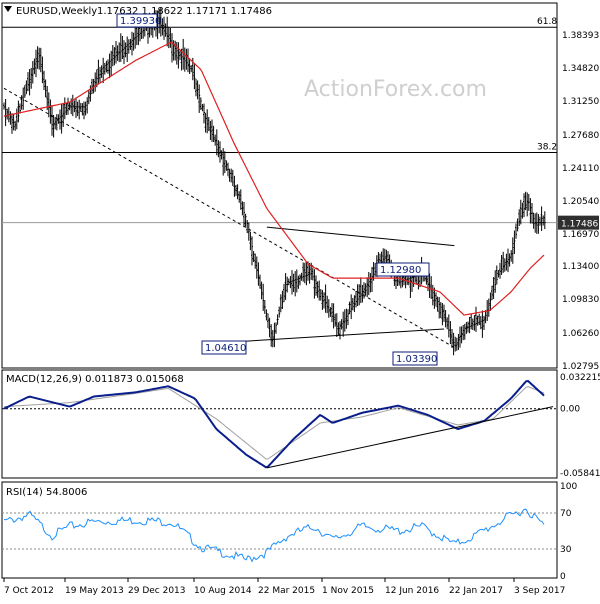  What do you see at coordinates (8, 9) in the screenshot?
I see `collapse-arrow-icon` at bounding box center [8, 9].